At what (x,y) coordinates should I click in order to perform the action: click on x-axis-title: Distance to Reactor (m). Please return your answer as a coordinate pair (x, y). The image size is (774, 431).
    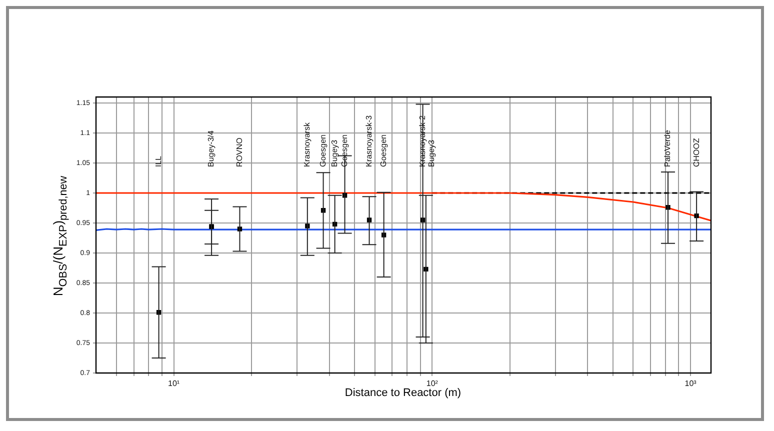
    Looking at the image, I should click on (403, 393).